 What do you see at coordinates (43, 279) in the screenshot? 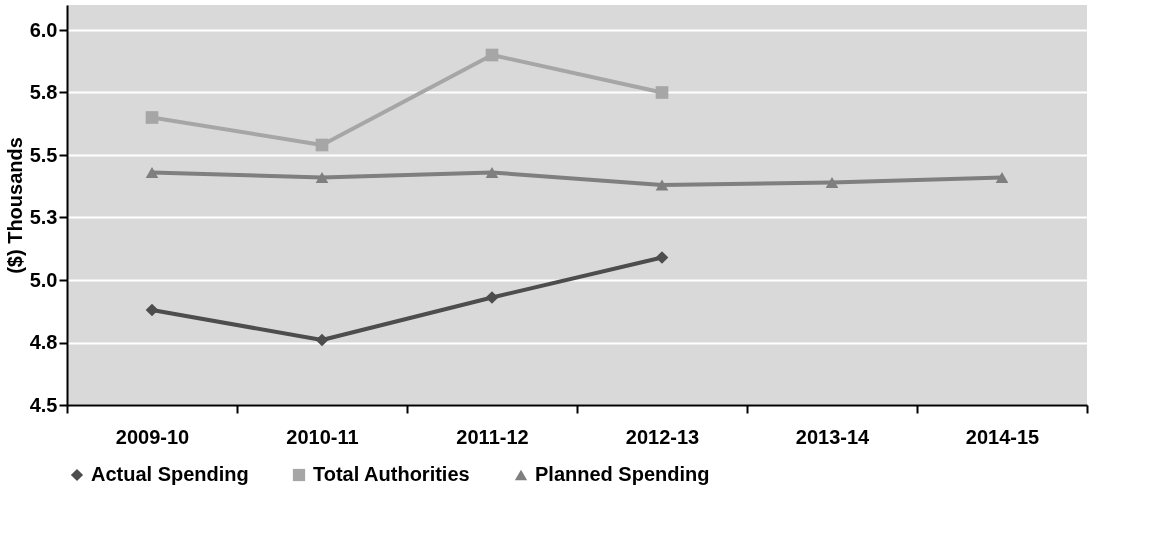
I see `y-tick-label: 5.0` at bounding box center [43, 279].